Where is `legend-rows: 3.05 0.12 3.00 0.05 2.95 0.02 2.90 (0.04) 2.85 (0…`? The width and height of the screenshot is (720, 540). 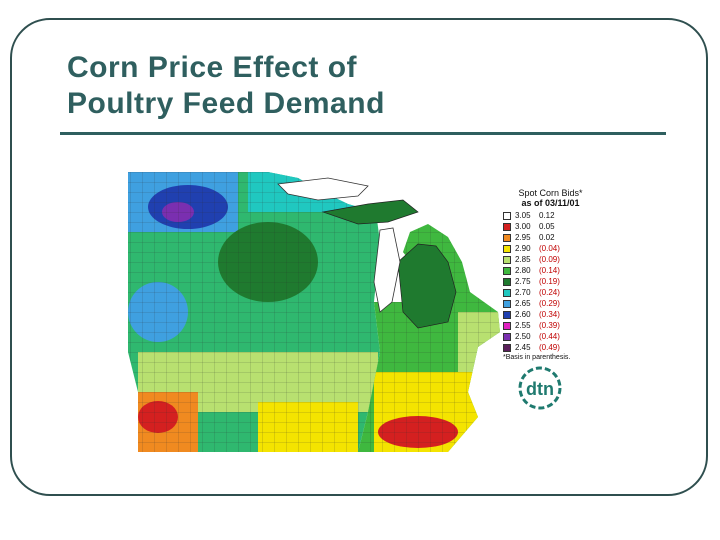
legend-rows: 3.05 0.12 3.00 0.05 2.95 0.02 2.90 (0.04) 2.85 (0… is located at coordinates (550, 281).